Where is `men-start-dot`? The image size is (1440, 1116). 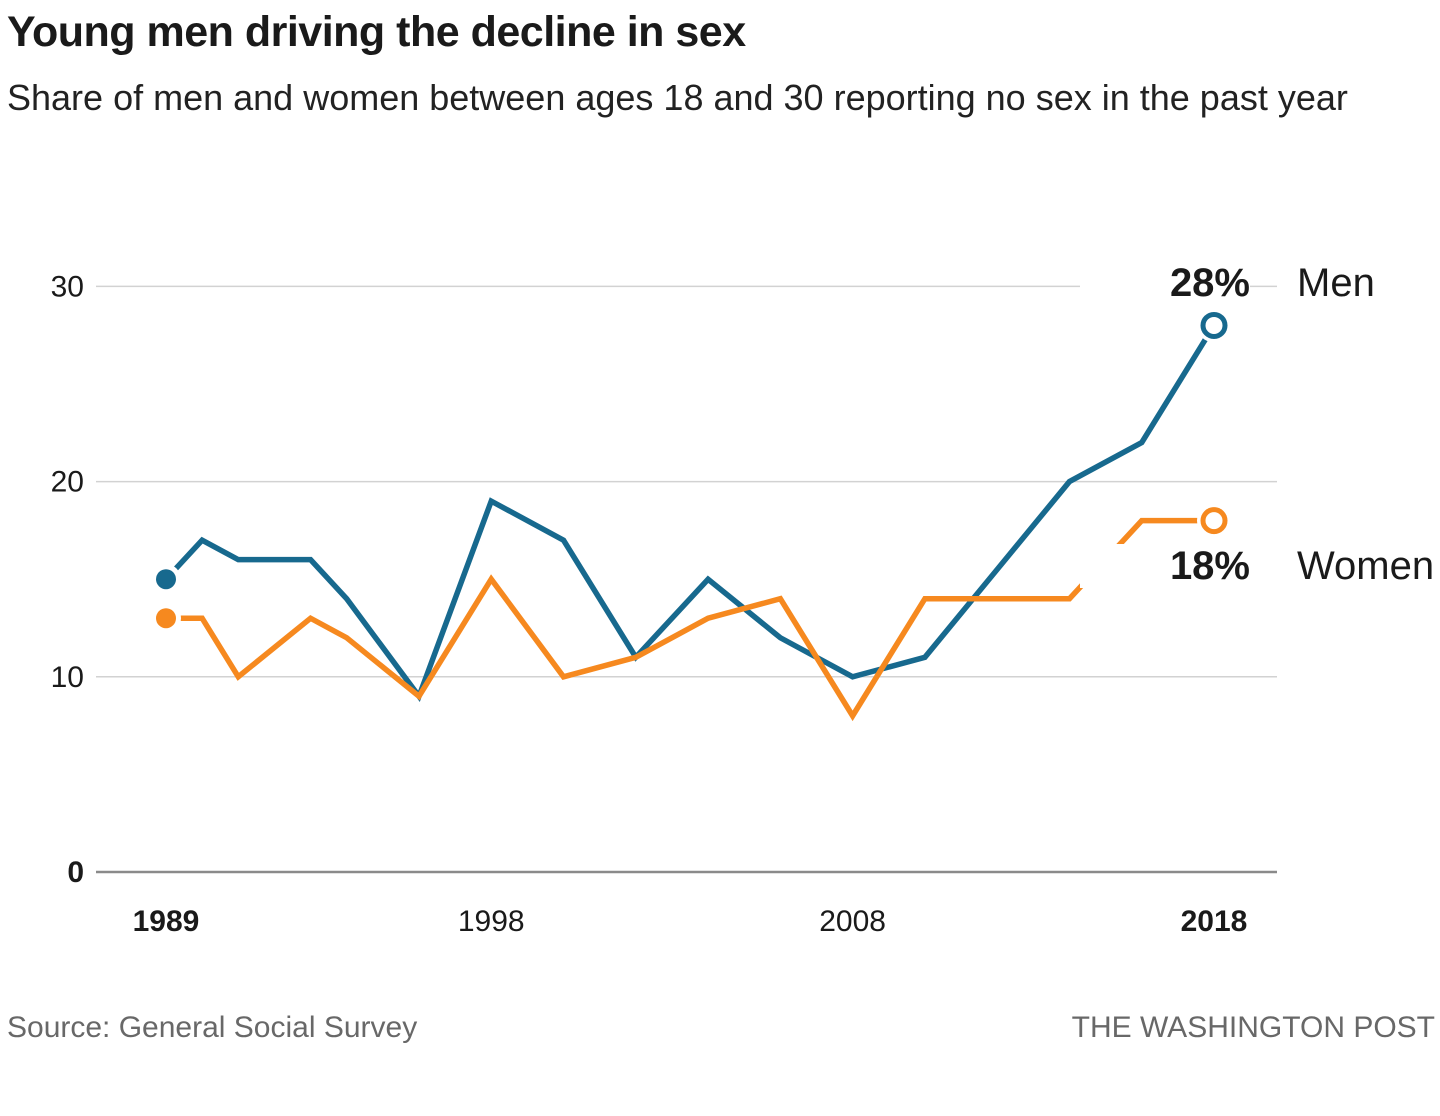
men-start-dot is located at coordinates (166, 579).